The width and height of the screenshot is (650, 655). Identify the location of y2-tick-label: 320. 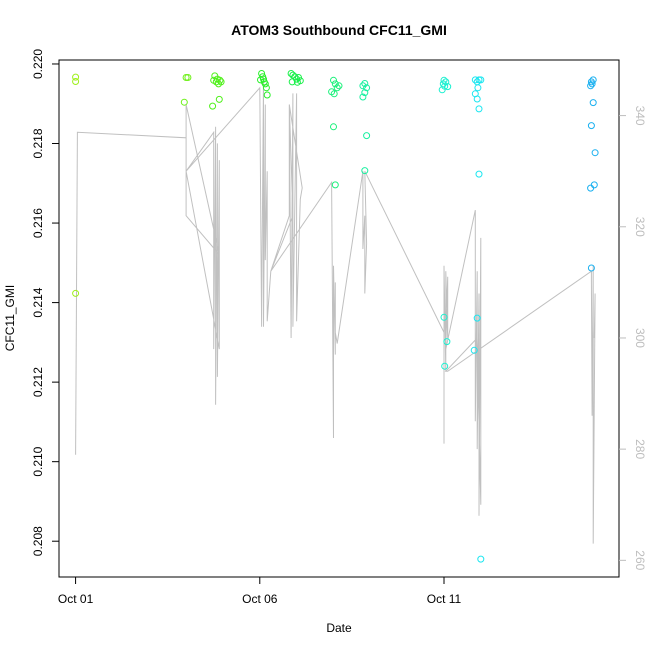
(640, 227).